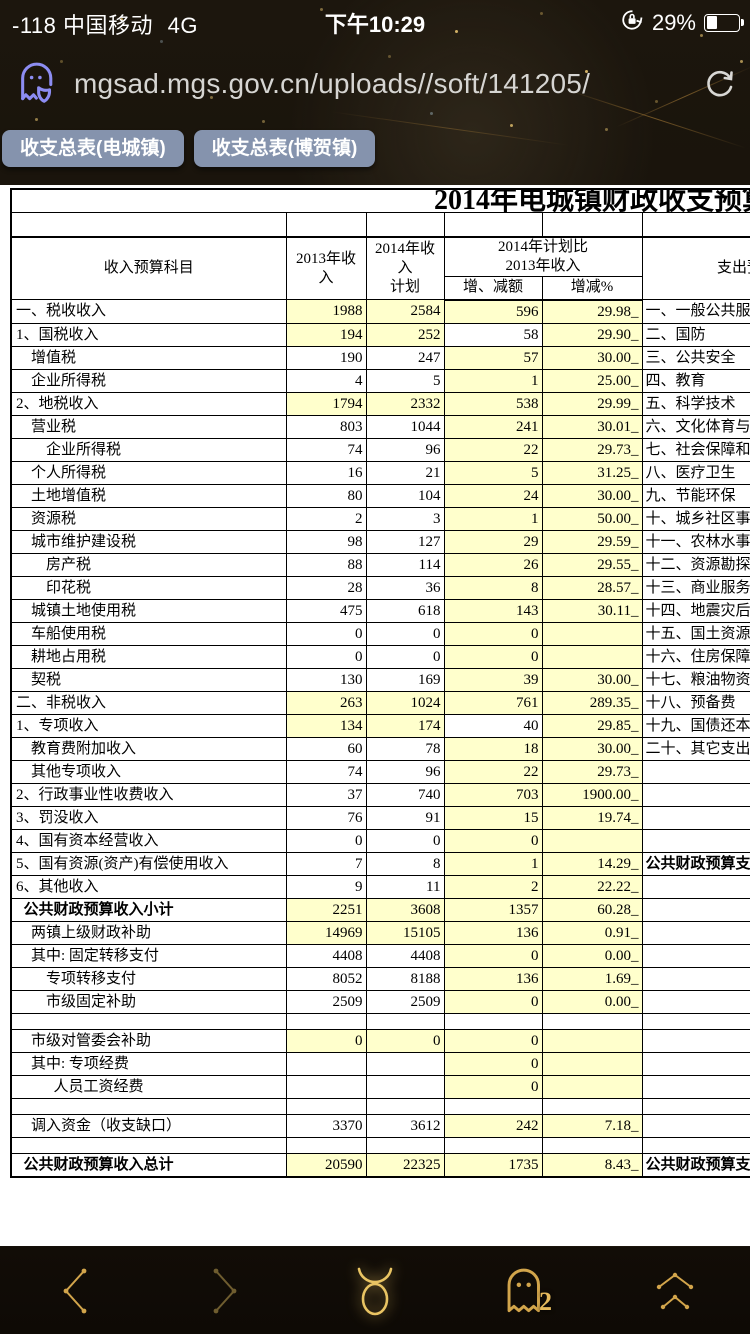 This screenshot has height=1334, width=750. Describe the element at coordinates (148, 311) in the screenshot. I see `income-subject-cell: 一、税收收入` at that location.